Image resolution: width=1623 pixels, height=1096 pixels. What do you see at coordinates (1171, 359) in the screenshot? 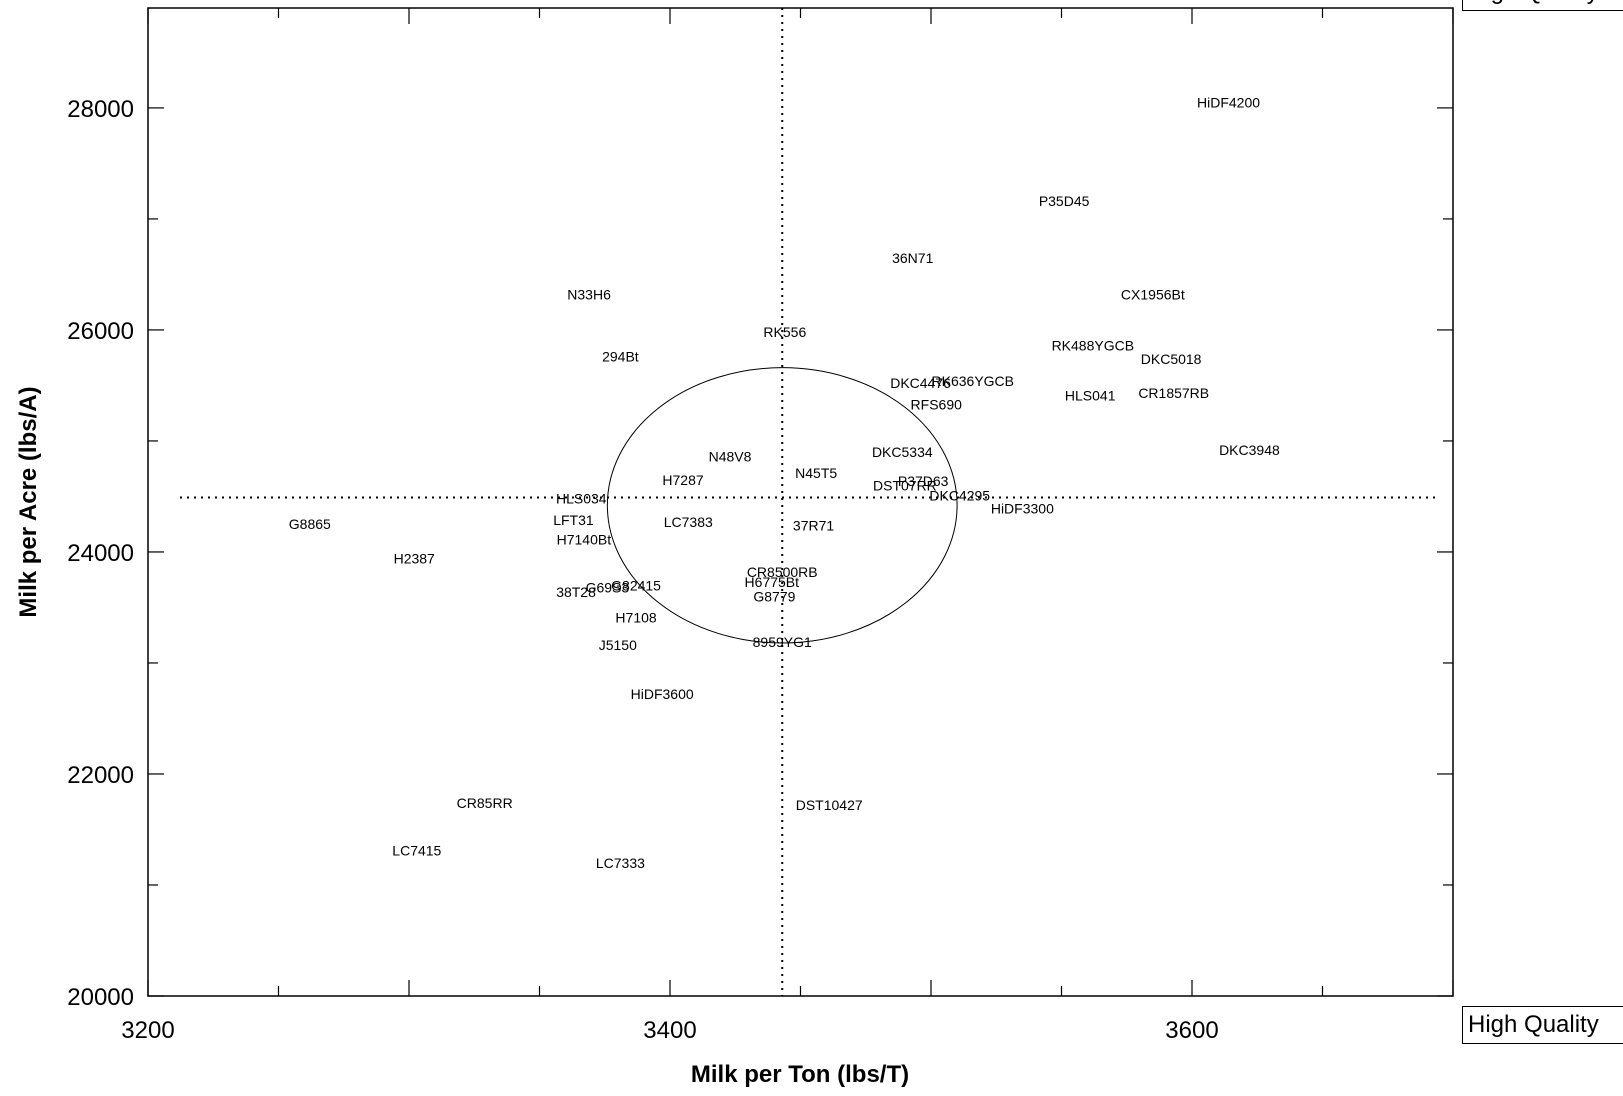
I see `point-label: DKC5018` at bounding box center [1171, 359].